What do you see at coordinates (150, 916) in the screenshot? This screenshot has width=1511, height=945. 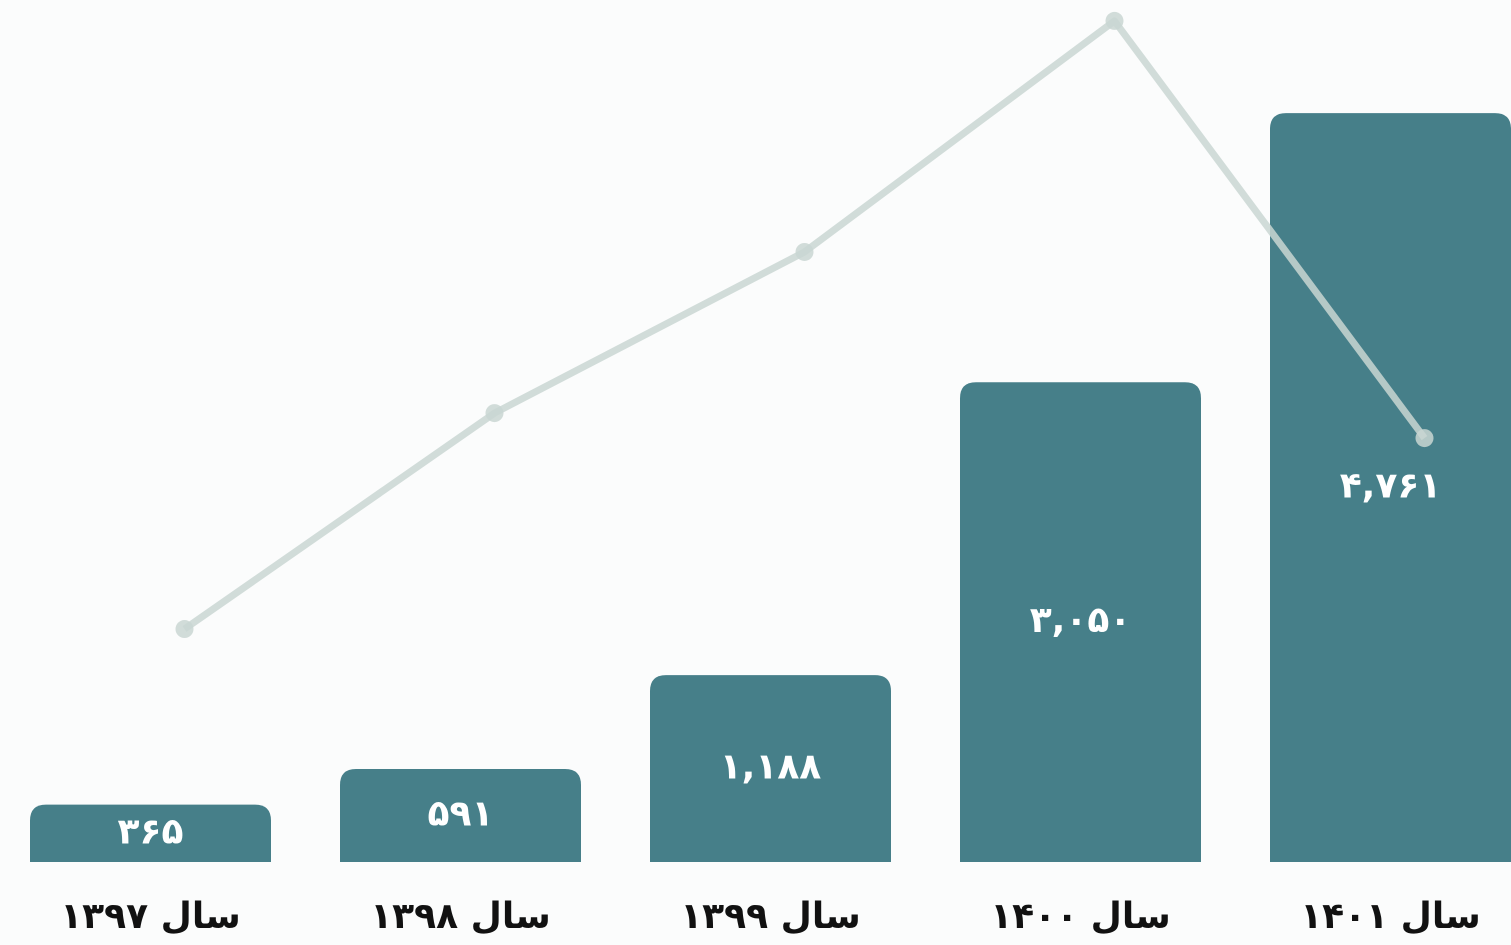 I see `x-tick-label: سال ۱۳۹۷` at bounding box center [150, 916].